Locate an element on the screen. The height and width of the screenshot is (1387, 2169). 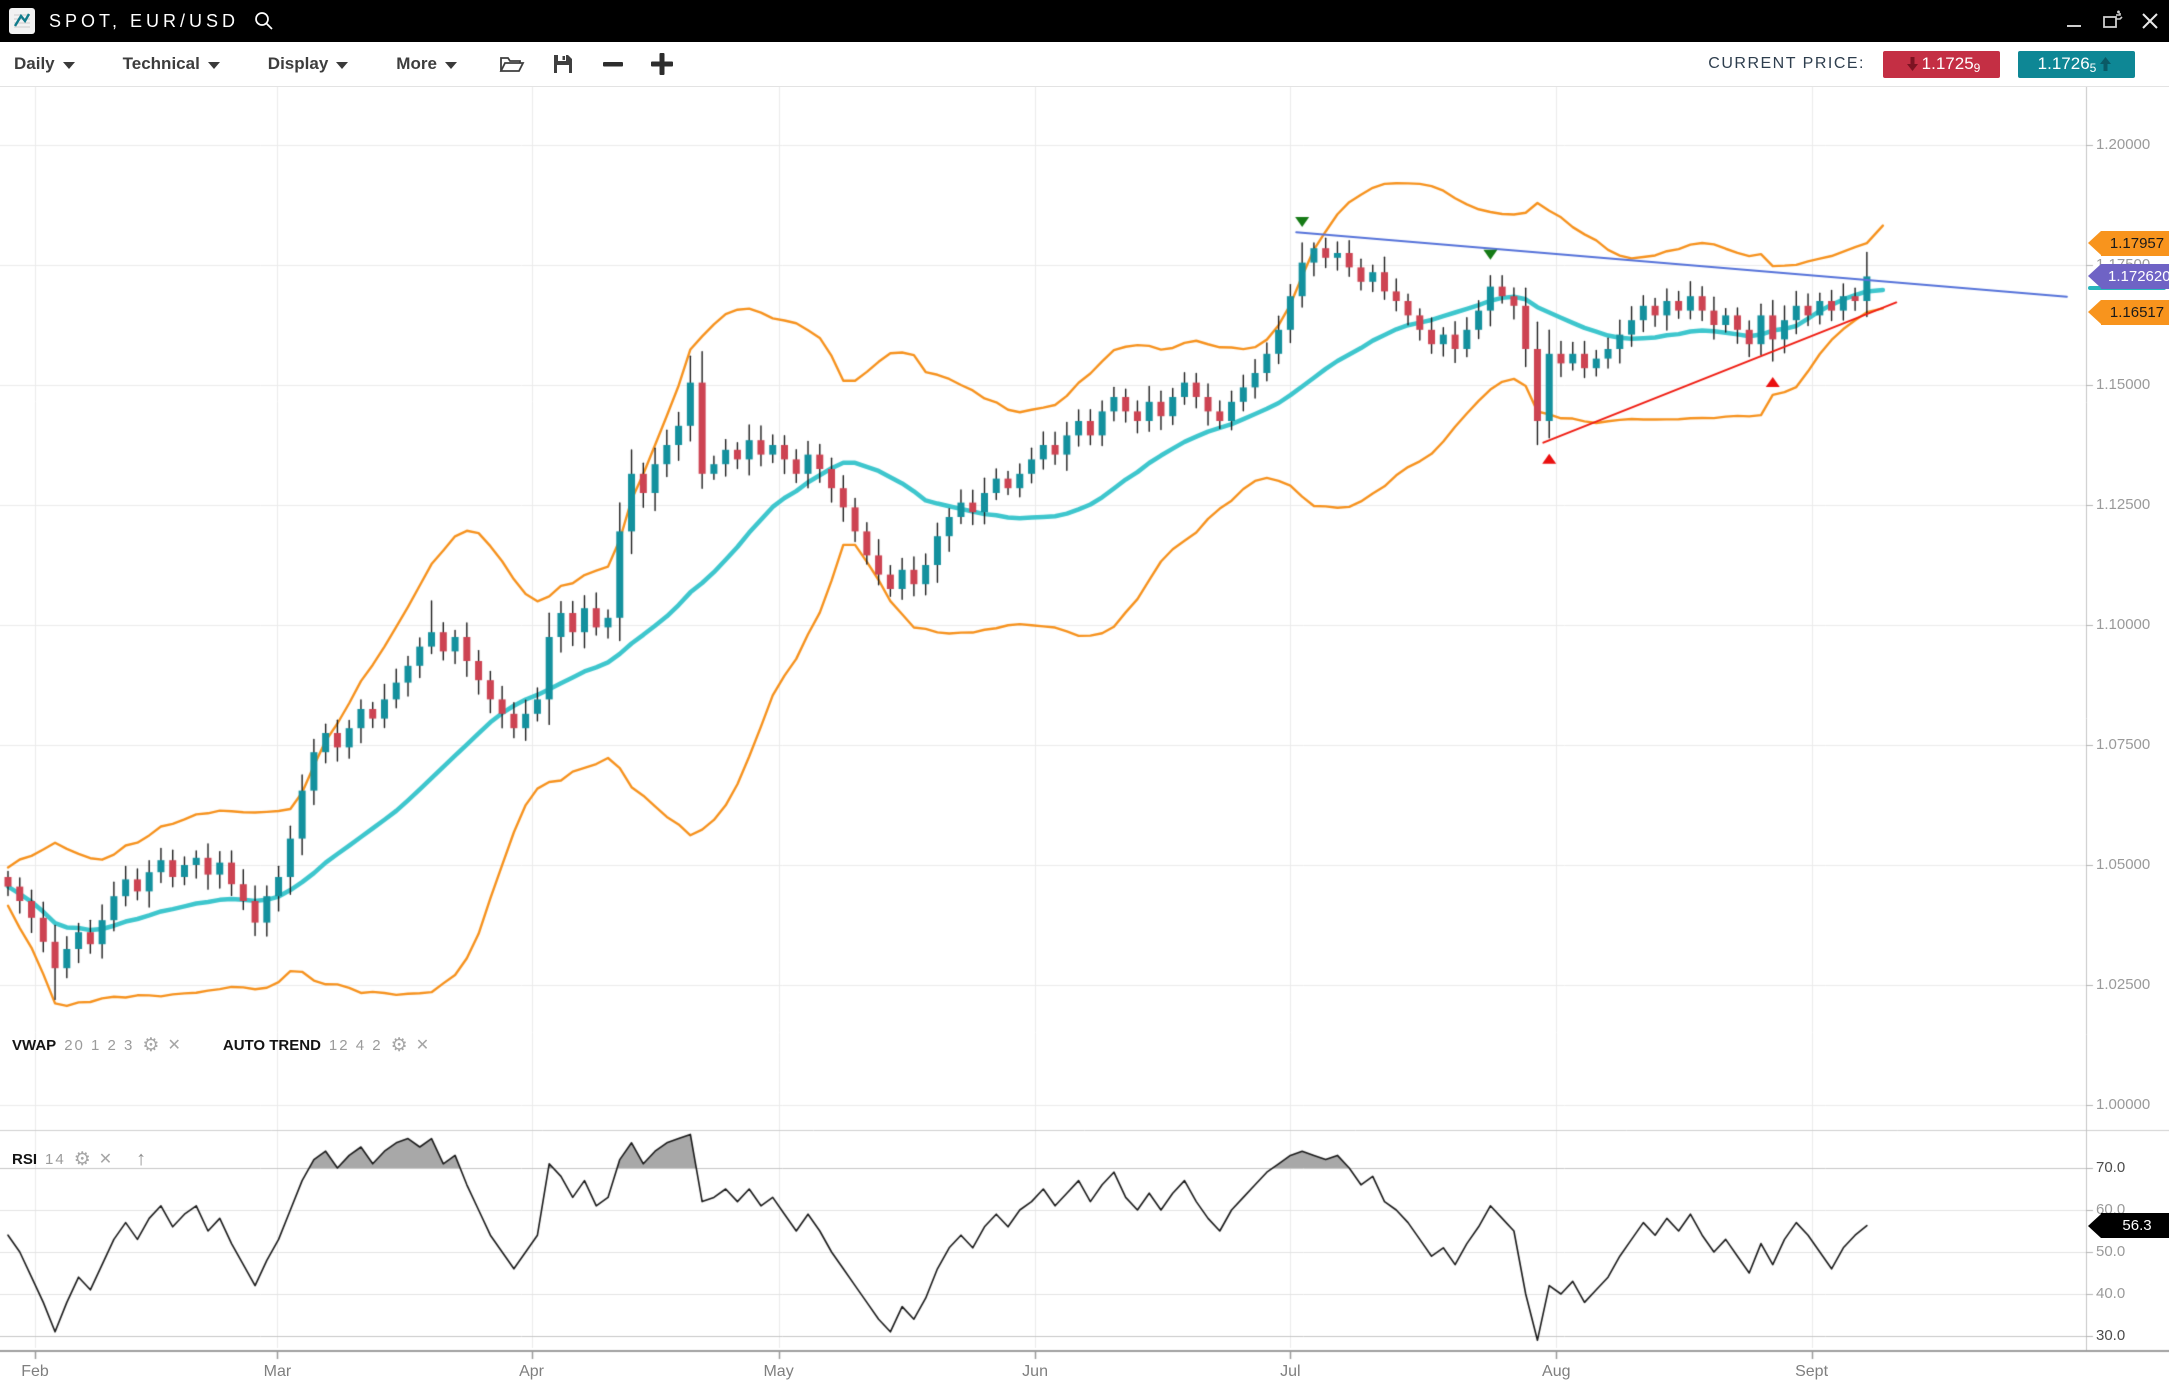
rsi-axis-label: 70.0 is located at coordinates (2111, 1167).